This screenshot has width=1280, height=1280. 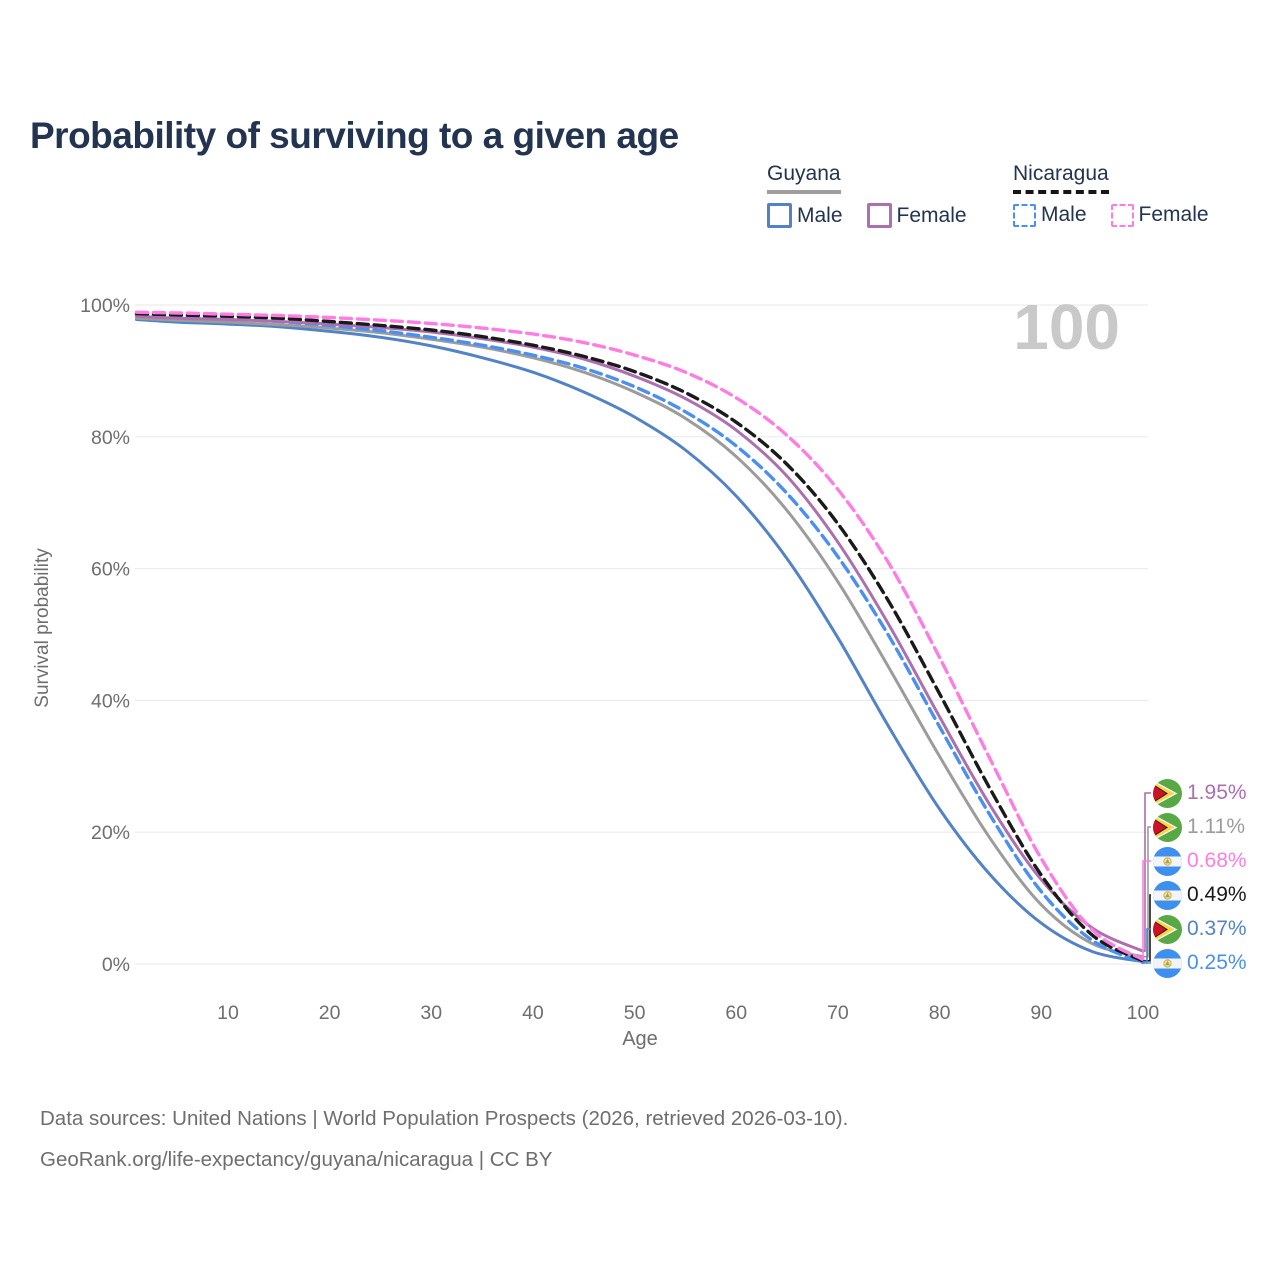 What do you see at coordinates (1147, 962) in the screenshot?
I see `leader-line-nicaragua_male` at bounding box center [1147, 962].